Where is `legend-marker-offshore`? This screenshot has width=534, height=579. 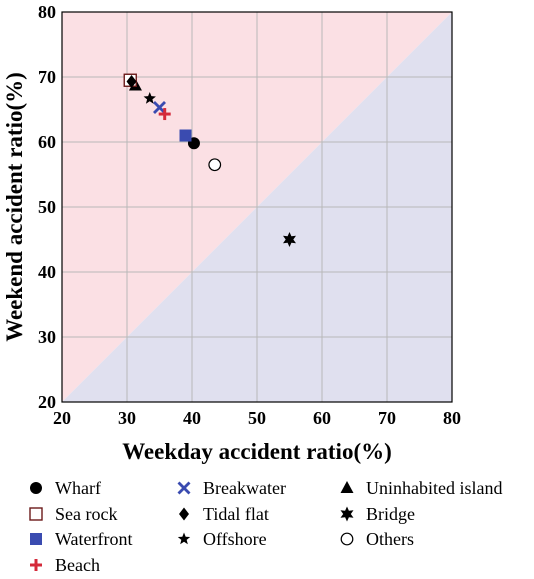 legend-marker-offshore is located at coordinates (184, 538).